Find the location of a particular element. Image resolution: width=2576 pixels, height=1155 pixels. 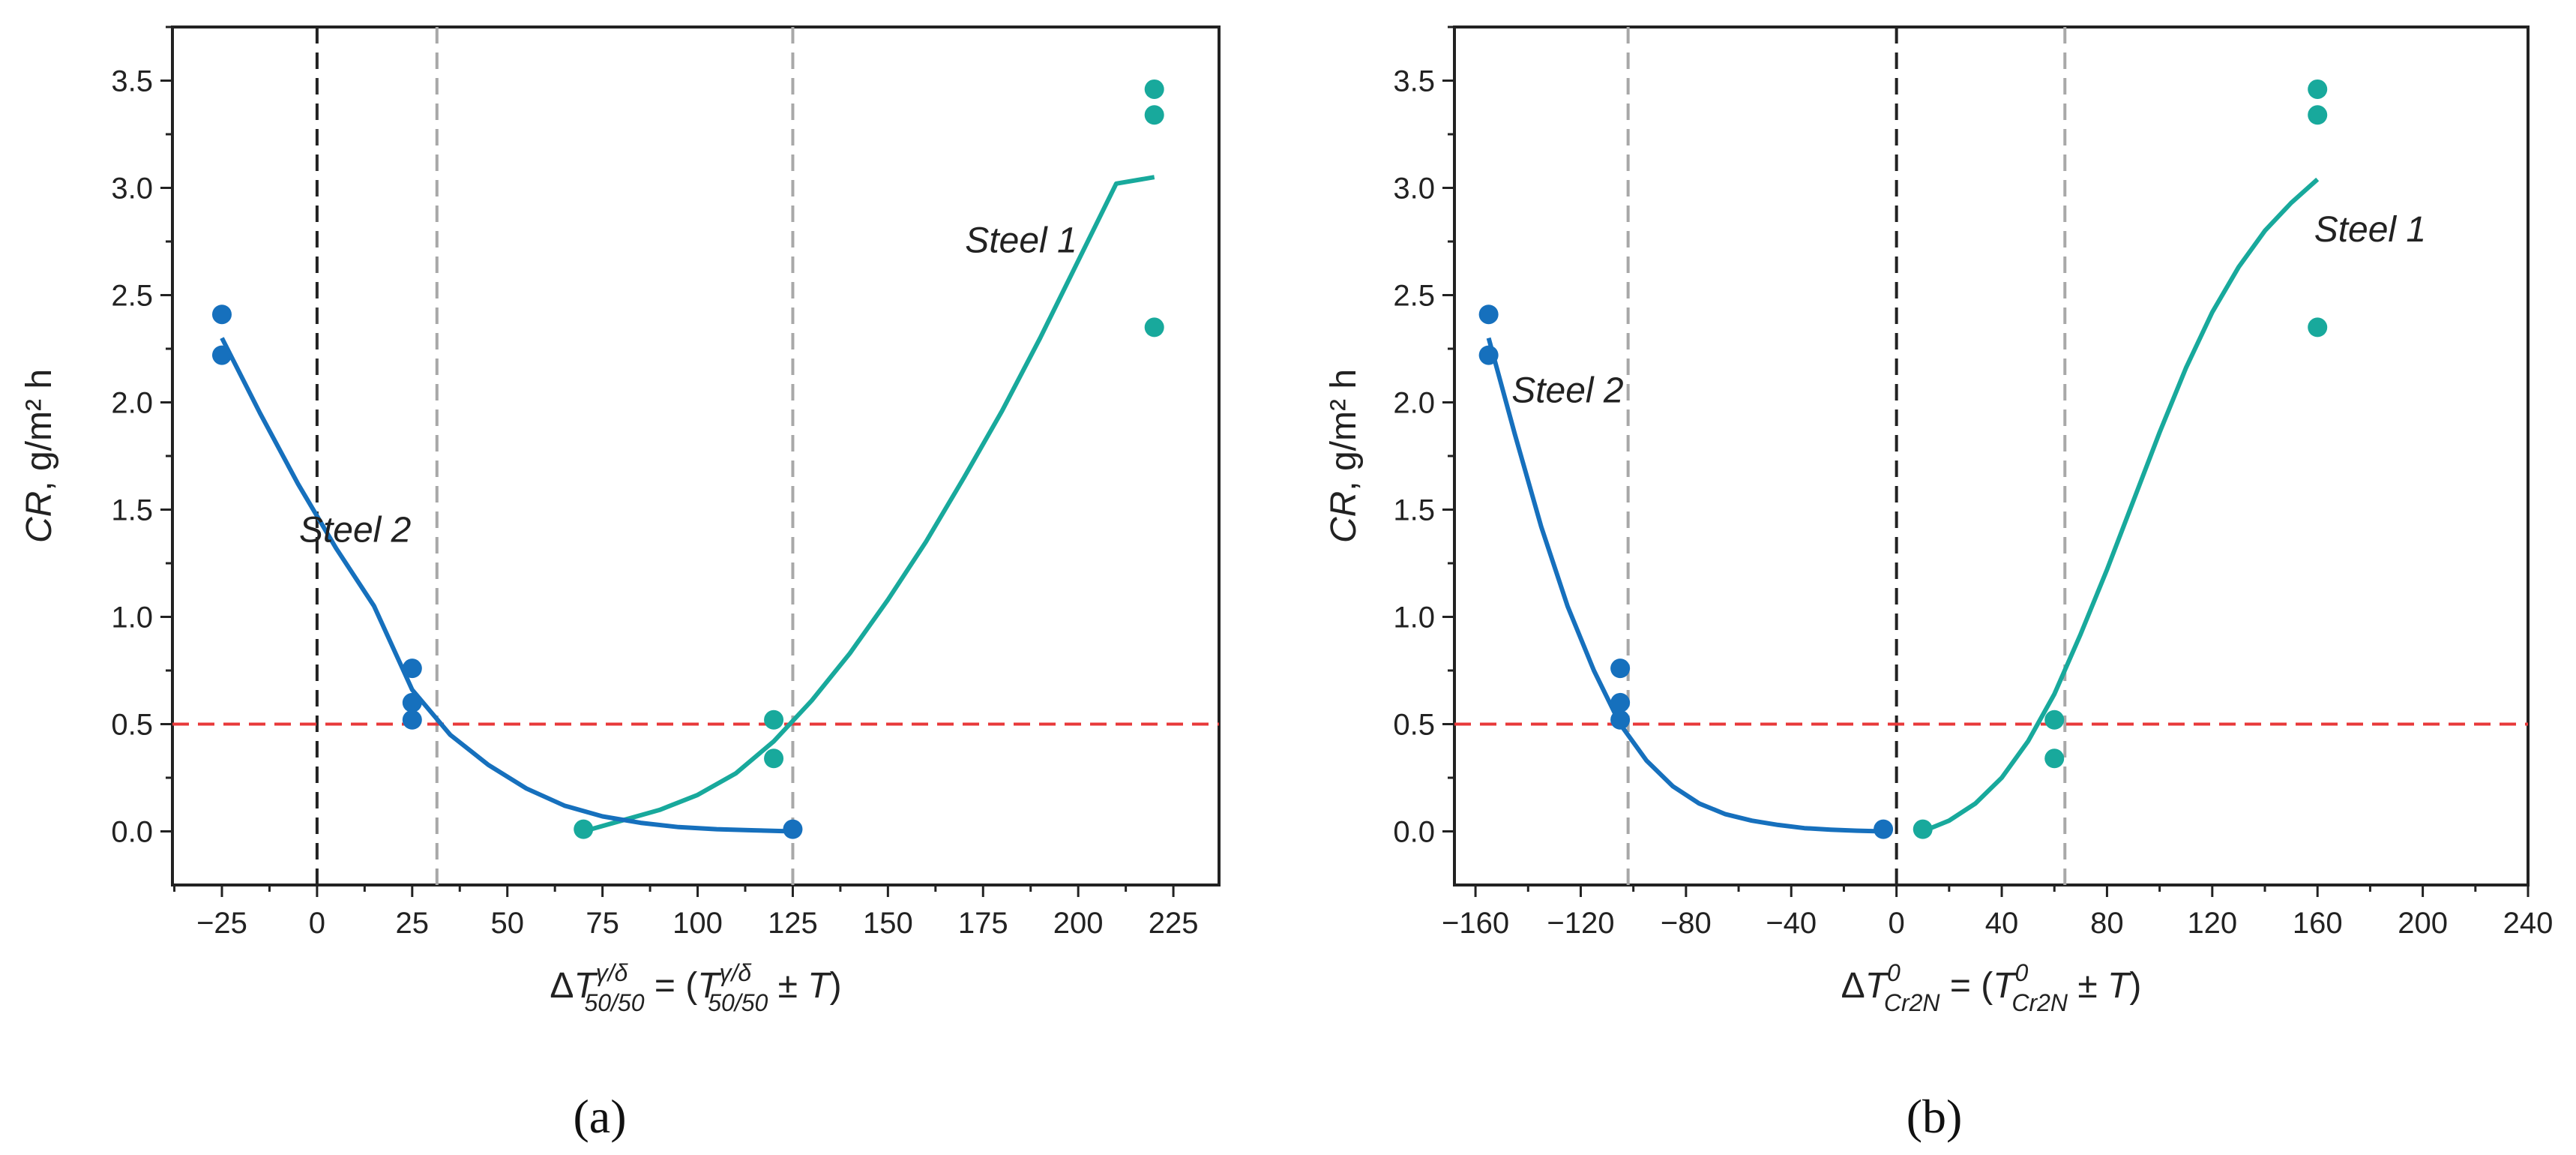

x-axis-title: ΔTγ/δ 50/50 = (Tγ/δ 50/50 ± T) is located at coordinates (695, 987).